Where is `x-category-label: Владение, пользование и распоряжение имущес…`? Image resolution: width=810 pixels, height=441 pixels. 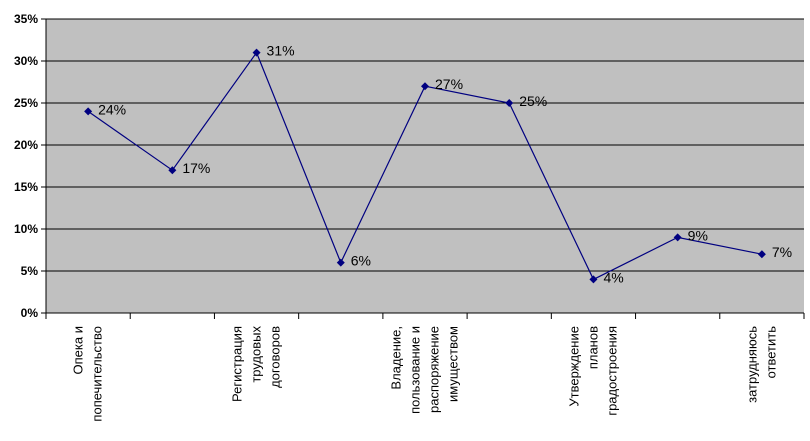 x-category-label: Владение, пользование и распоряжение имущес… is located at coordinates (425, 370).